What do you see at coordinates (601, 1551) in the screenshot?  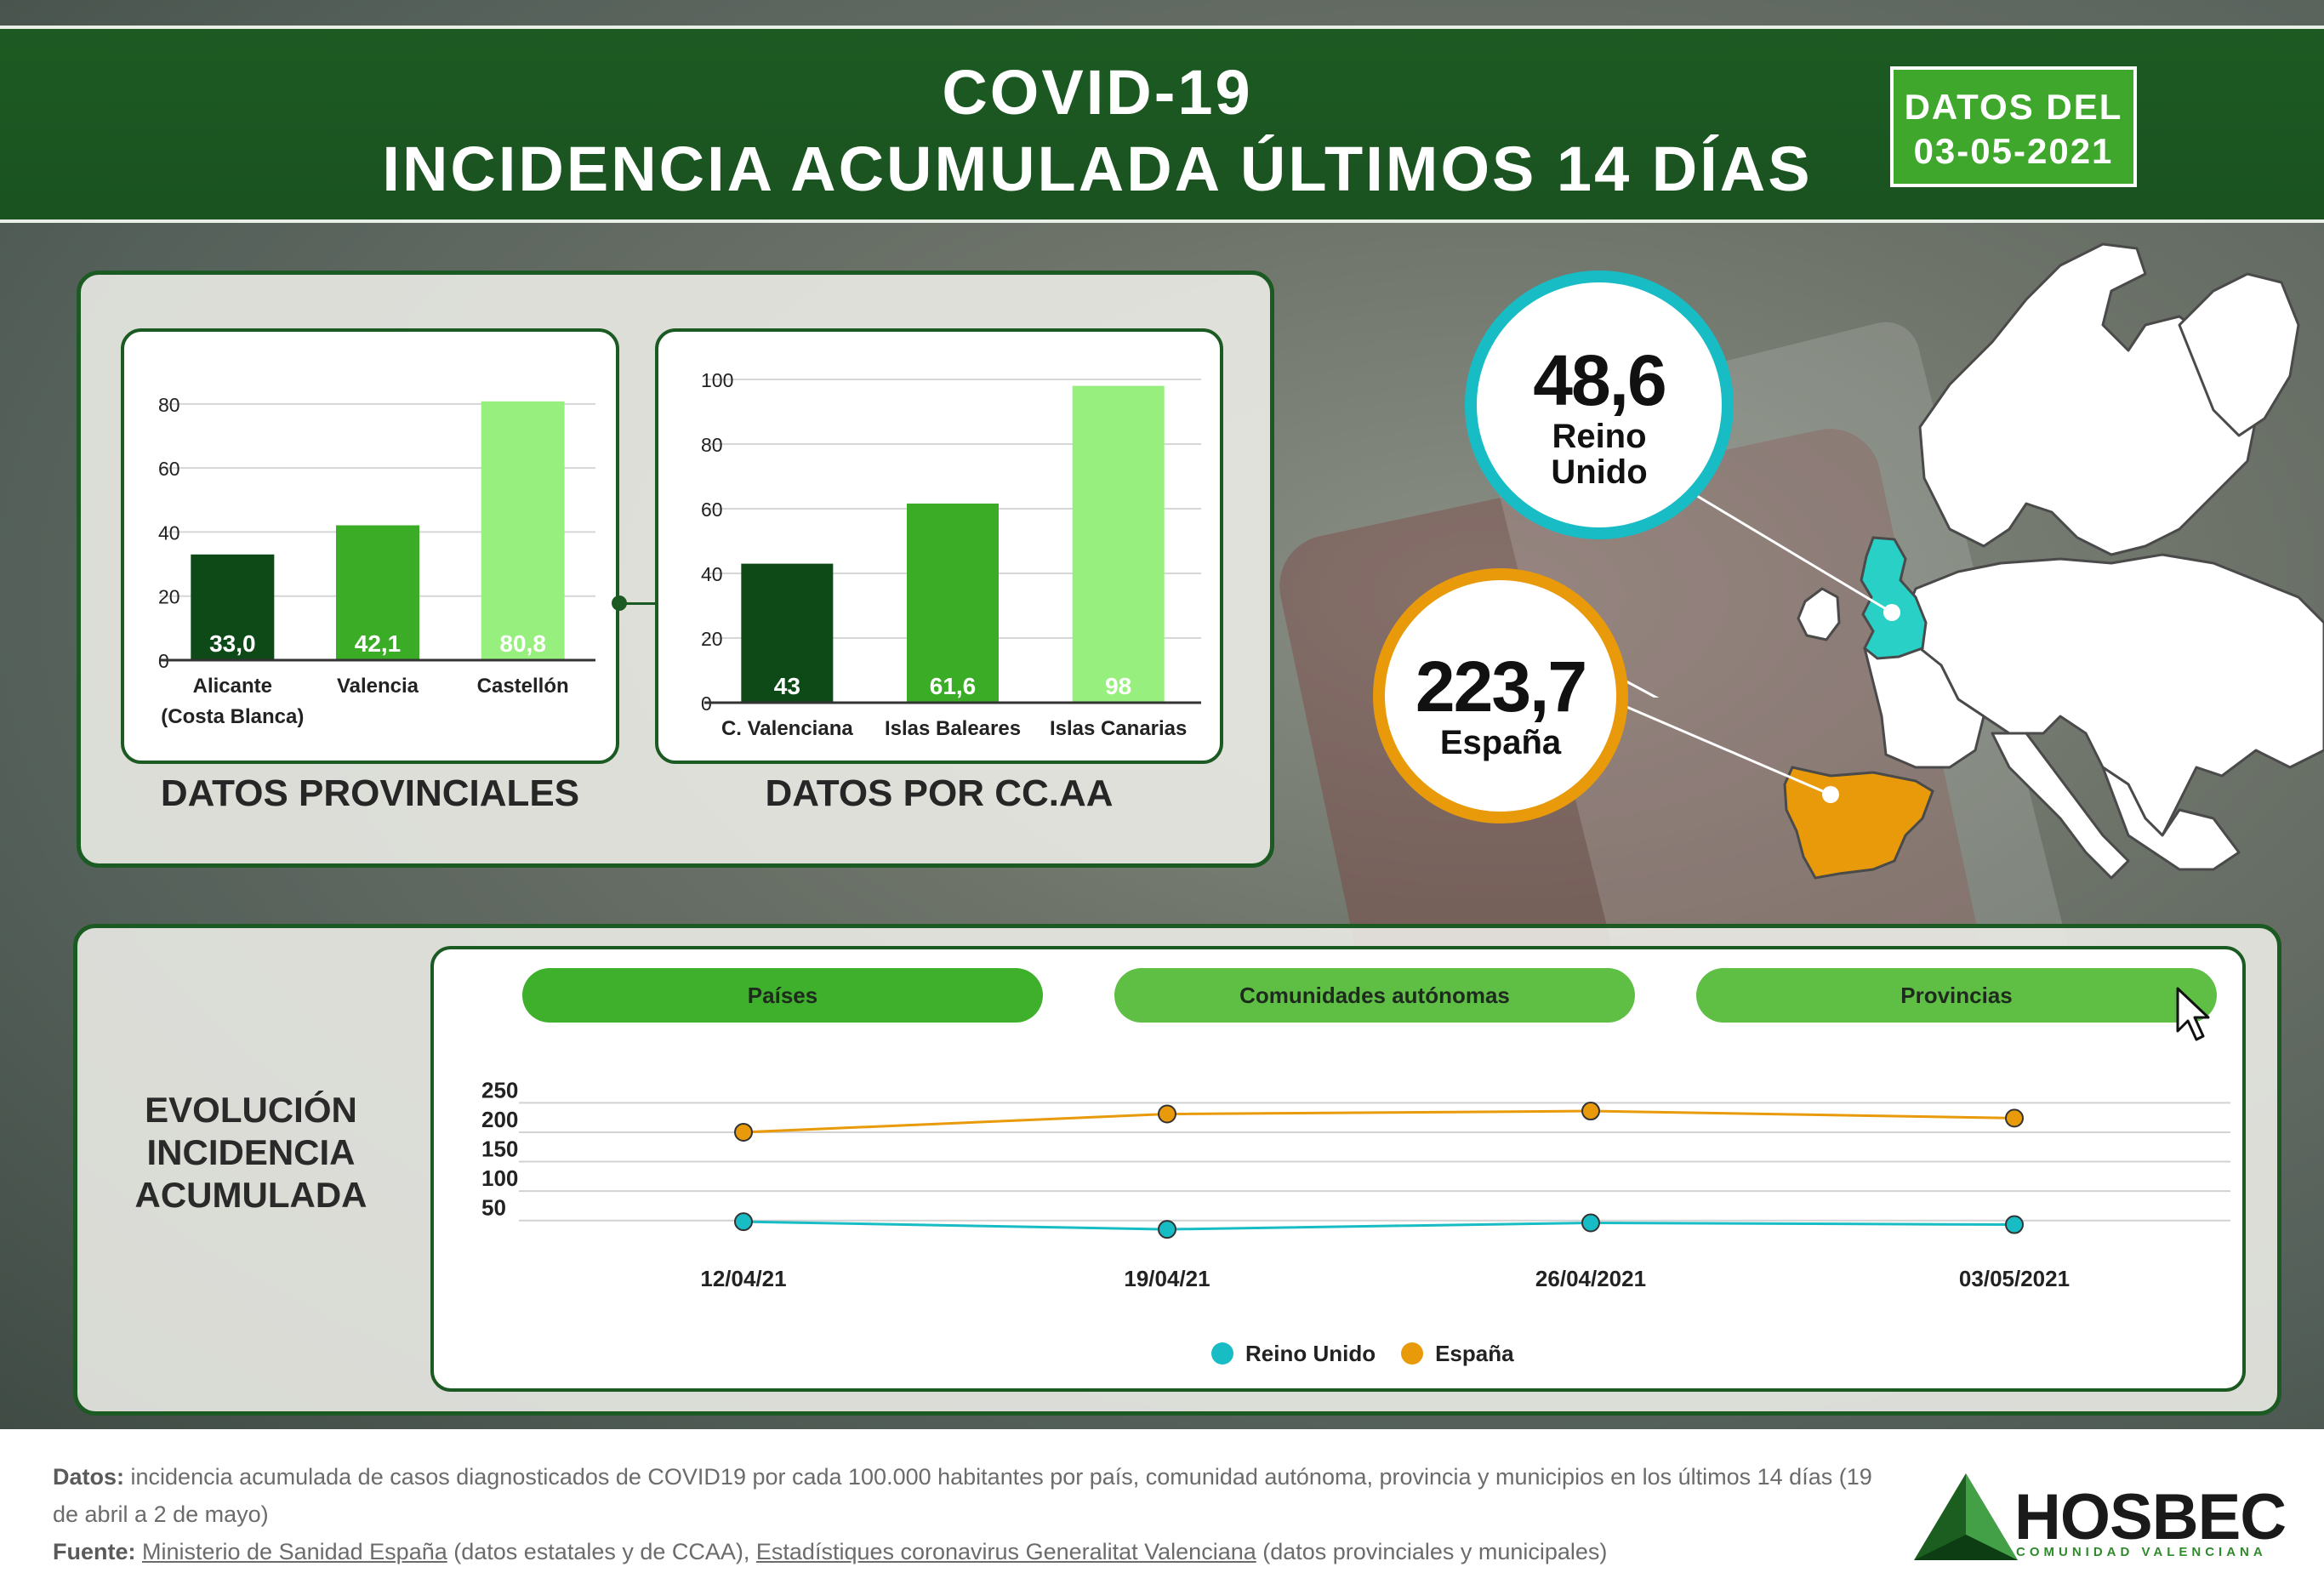 I see `fuente-mid: (datos estatales y de CCAA),` at bounding box center [601, 1551].